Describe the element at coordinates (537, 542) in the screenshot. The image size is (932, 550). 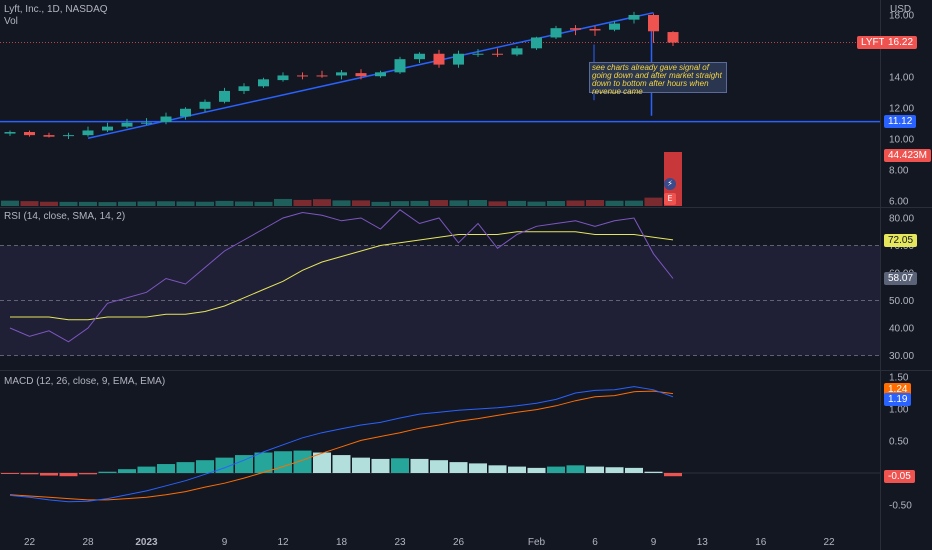
I see `time-axis-tick: Feb` at that location.